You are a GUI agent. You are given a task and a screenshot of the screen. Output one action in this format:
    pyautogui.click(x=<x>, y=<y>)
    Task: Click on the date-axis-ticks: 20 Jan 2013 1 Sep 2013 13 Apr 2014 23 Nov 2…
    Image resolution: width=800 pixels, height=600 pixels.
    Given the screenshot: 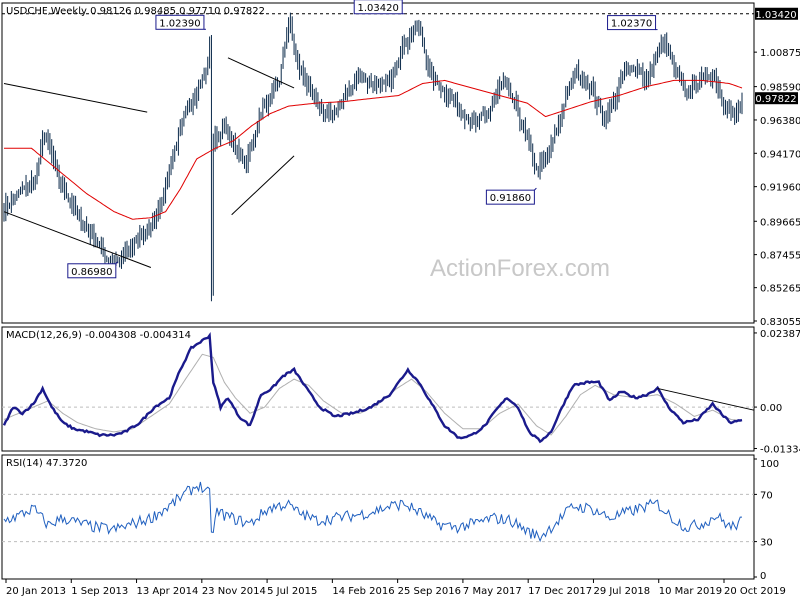 What is the action you would take?
    pyautogui.click(x=395, y=588)
    